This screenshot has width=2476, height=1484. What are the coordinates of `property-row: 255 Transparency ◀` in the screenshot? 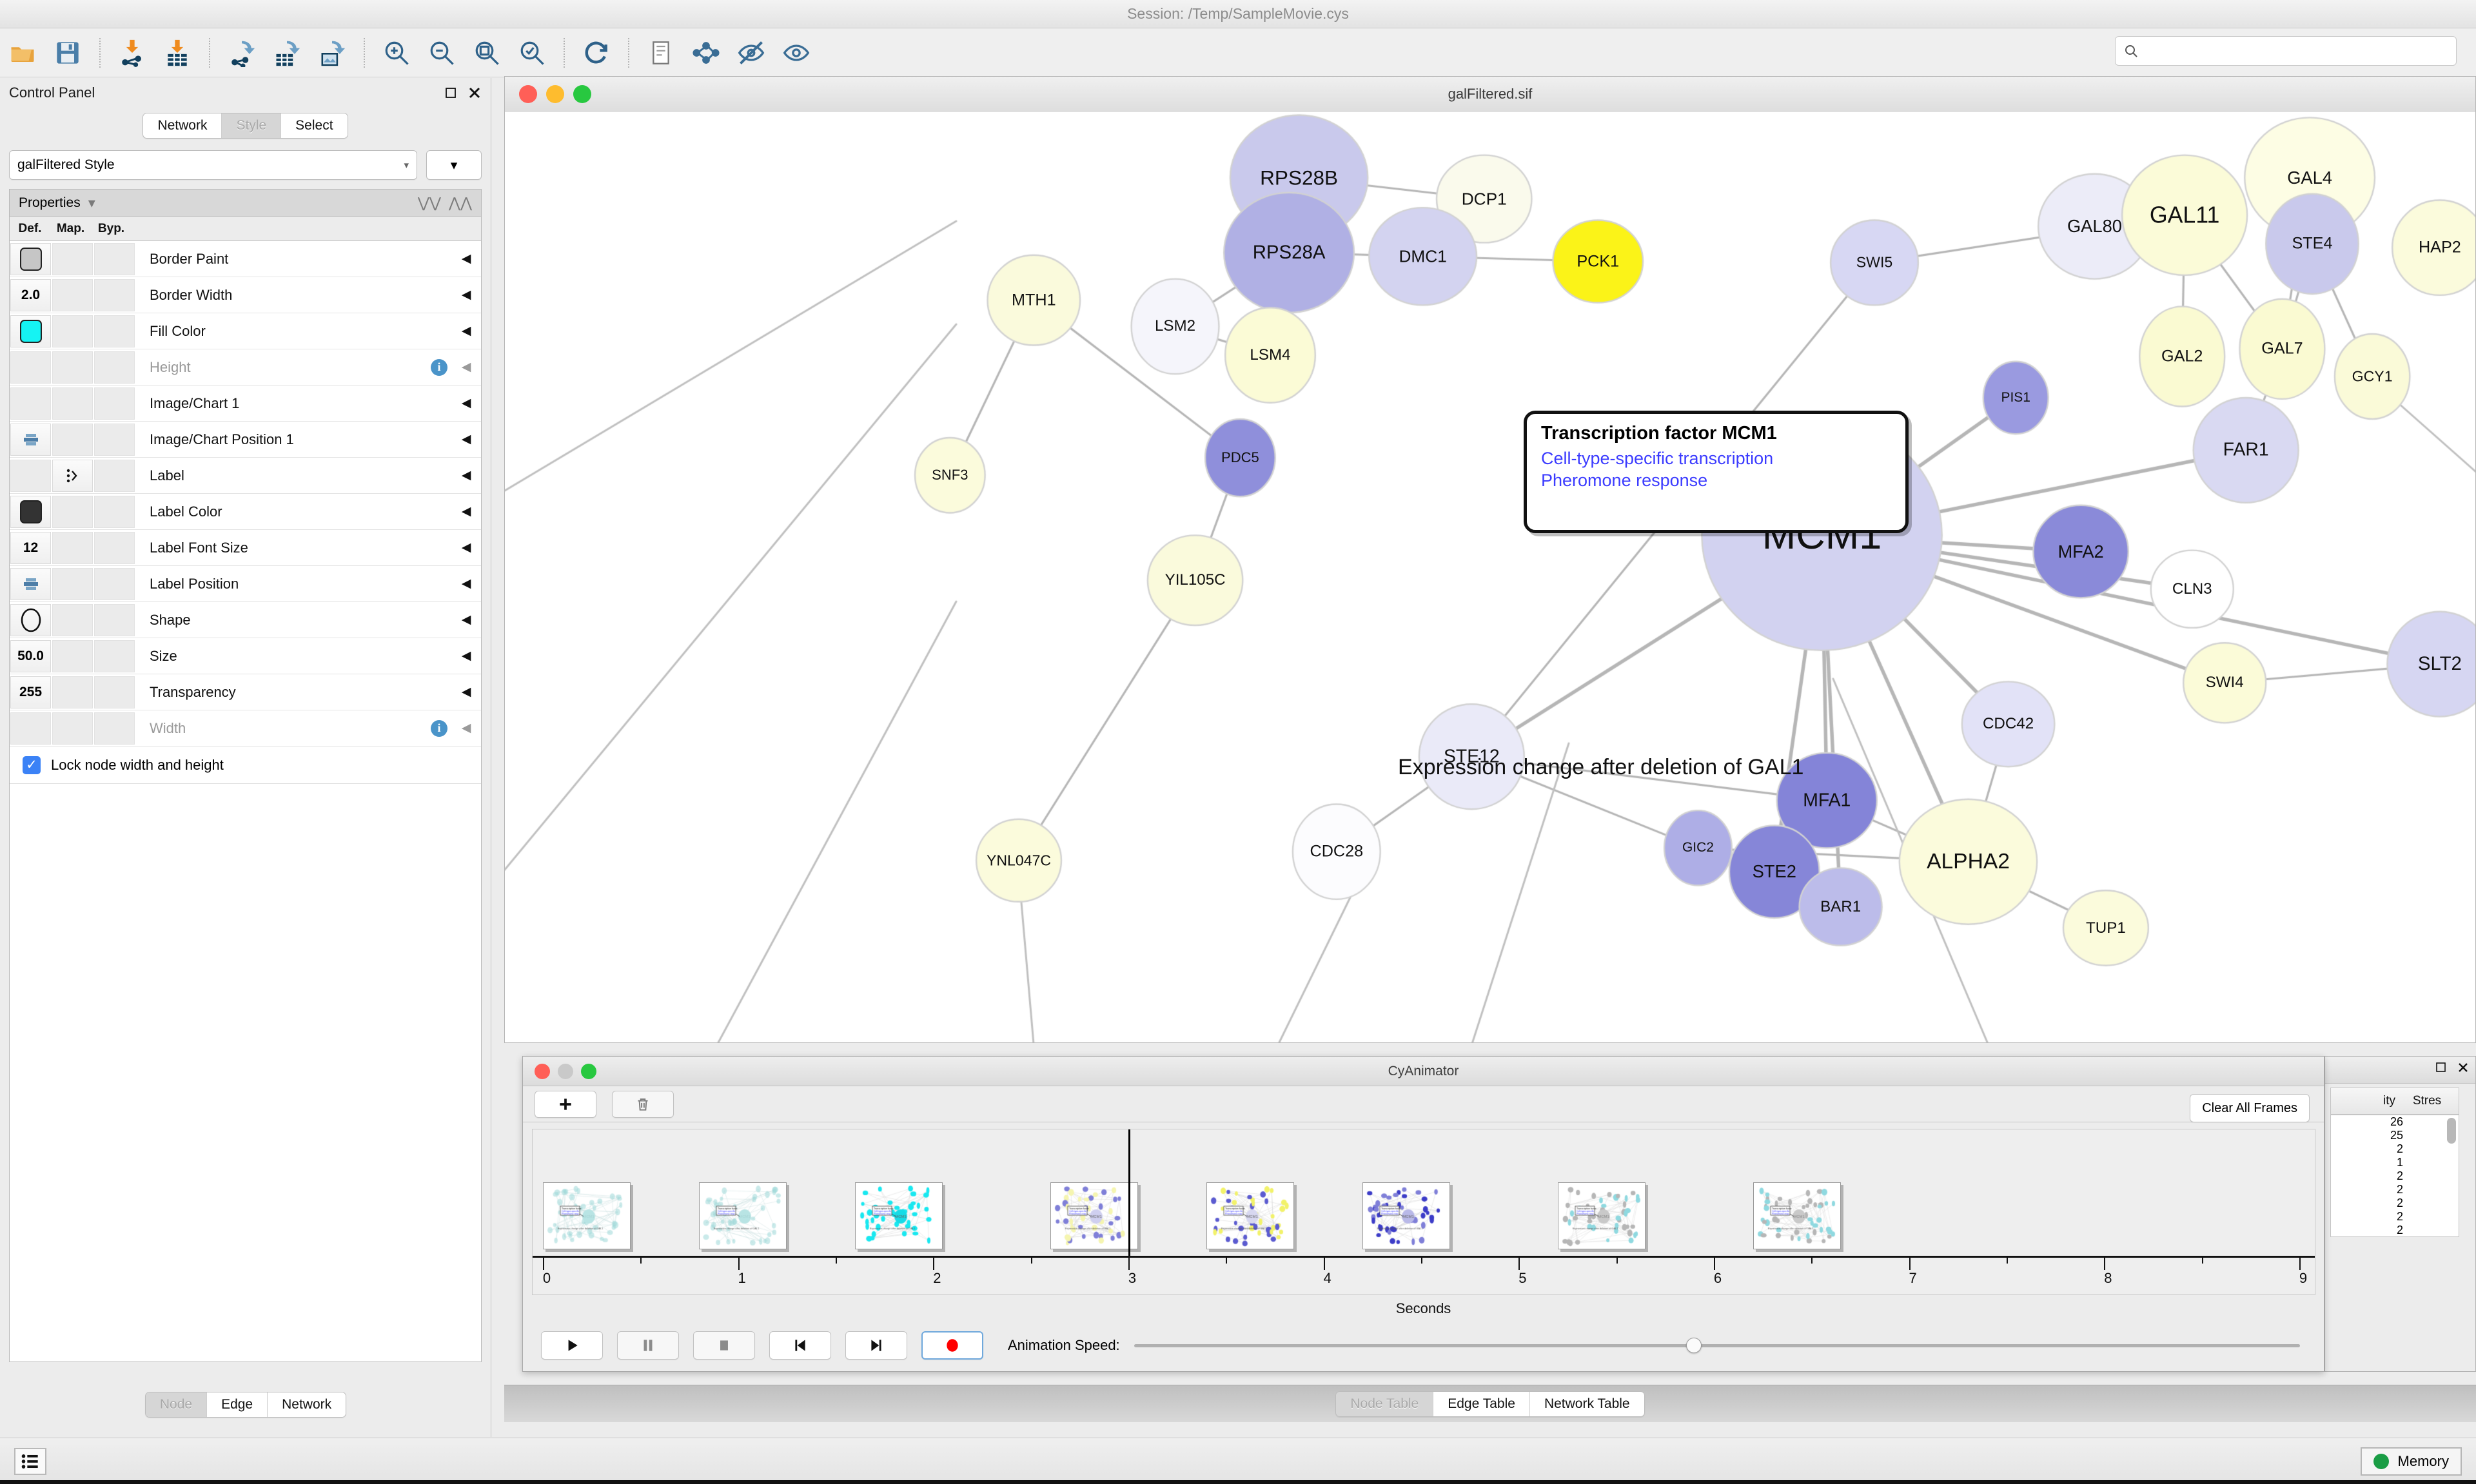 It's located at (245, 692).